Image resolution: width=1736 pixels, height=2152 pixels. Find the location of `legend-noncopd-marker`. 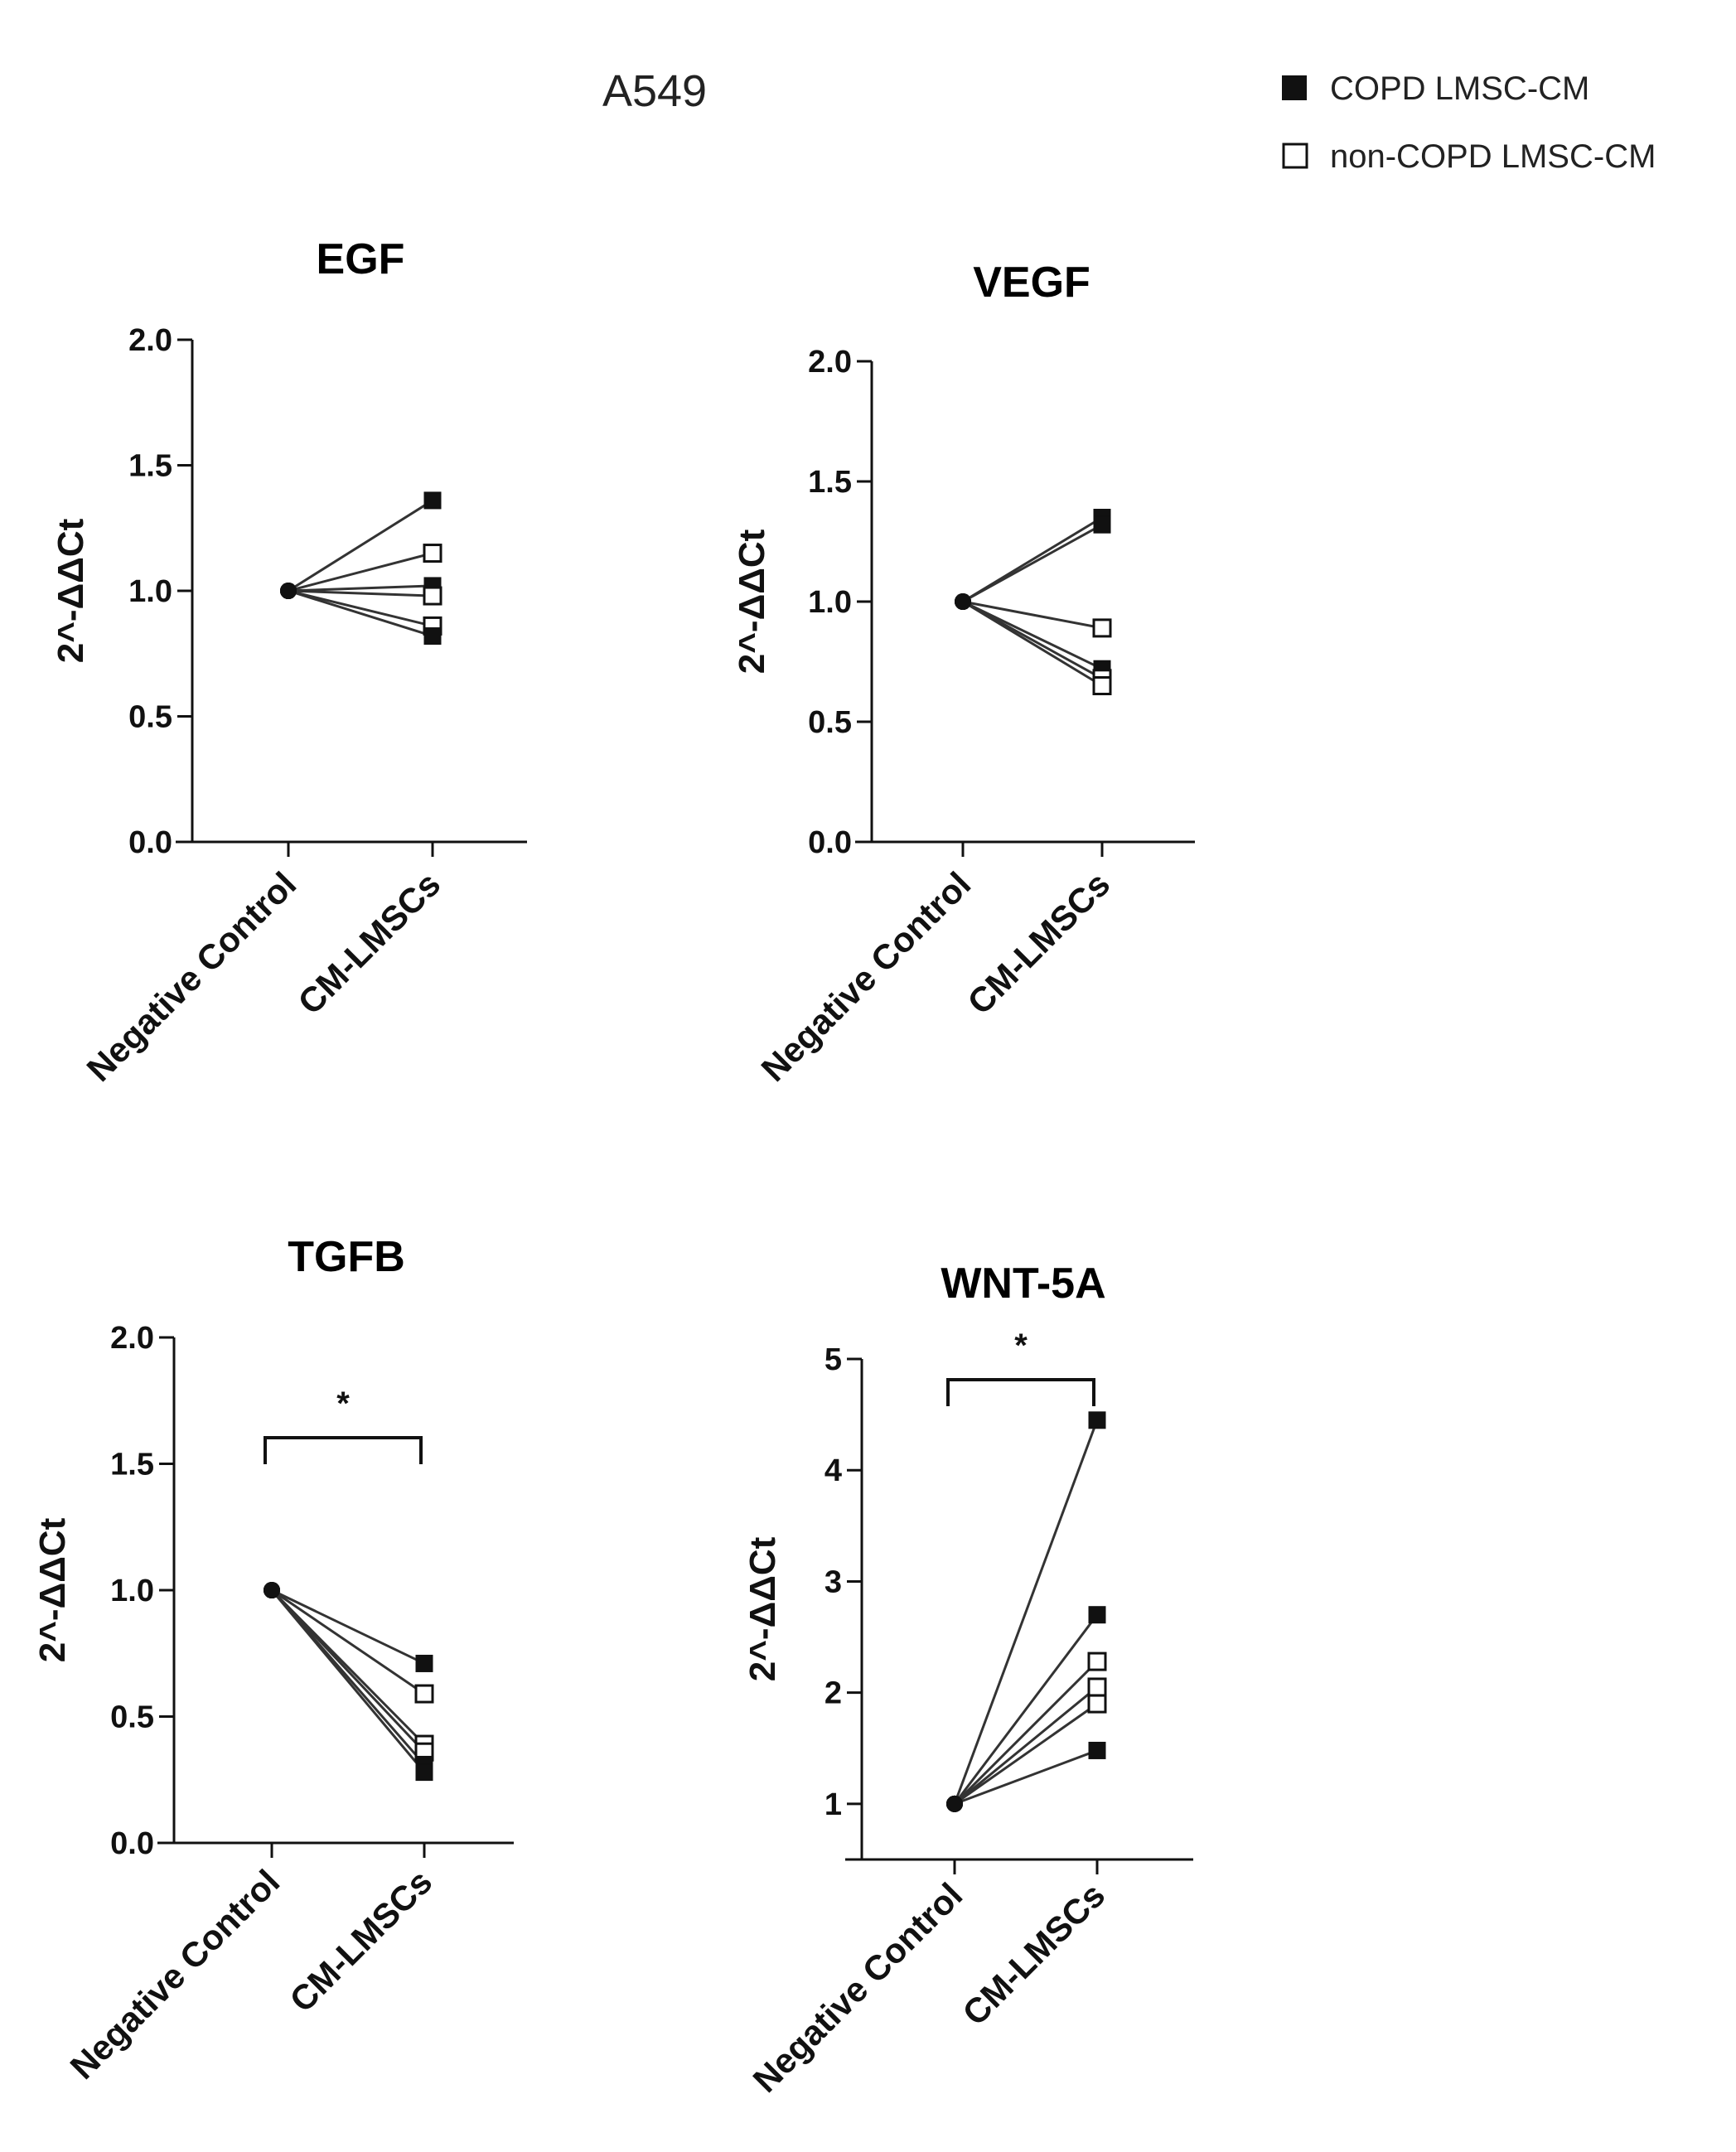

legend-noncopd-marker is located at coordinates (1295, 156).